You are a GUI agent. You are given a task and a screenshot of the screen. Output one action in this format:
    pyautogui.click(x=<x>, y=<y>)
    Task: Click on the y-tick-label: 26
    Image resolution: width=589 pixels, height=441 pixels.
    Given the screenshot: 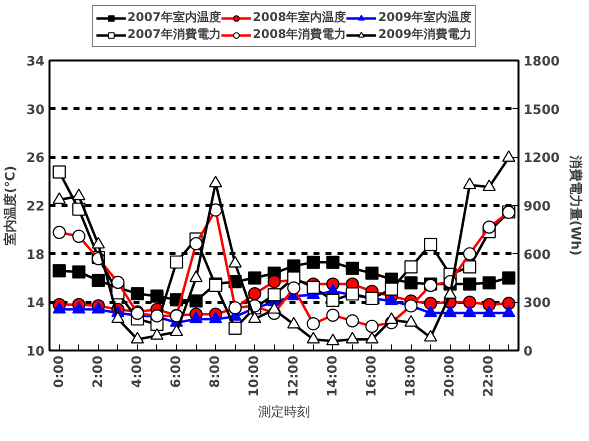 What is the action you would take?
    pyautogui.click(x=35, y=158)
    